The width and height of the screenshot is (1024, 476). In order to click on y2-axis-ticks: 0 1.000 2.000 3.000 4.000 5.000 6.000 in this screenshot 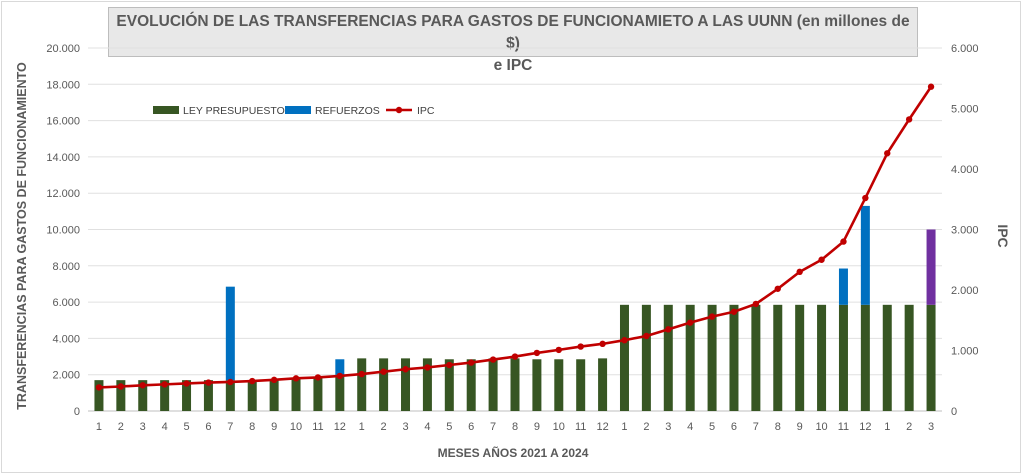, I will do `click(965, 230)`.